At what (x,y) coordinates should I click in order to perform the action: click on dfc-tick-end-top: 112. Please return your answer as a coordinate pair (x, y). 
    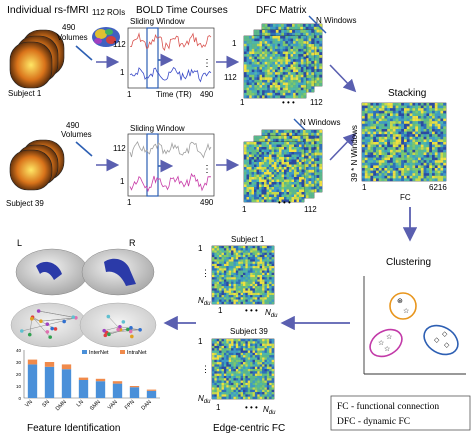
    Looking at the image, I should click on (316, 102).